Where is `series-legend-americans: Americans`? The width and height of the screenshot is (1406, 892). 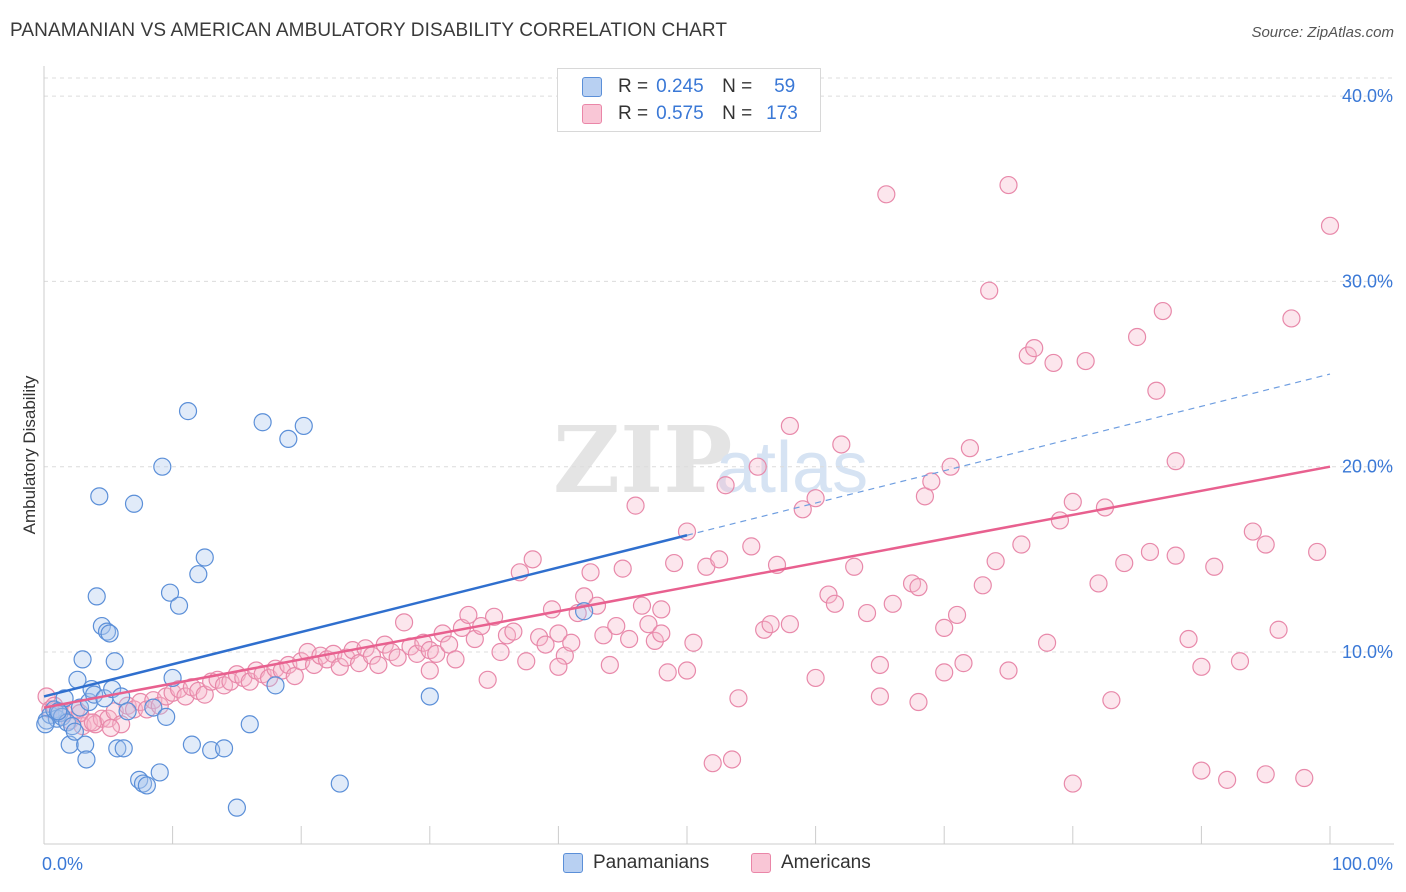
series-legend-americans: Americans is located at coordinates (811, 863).